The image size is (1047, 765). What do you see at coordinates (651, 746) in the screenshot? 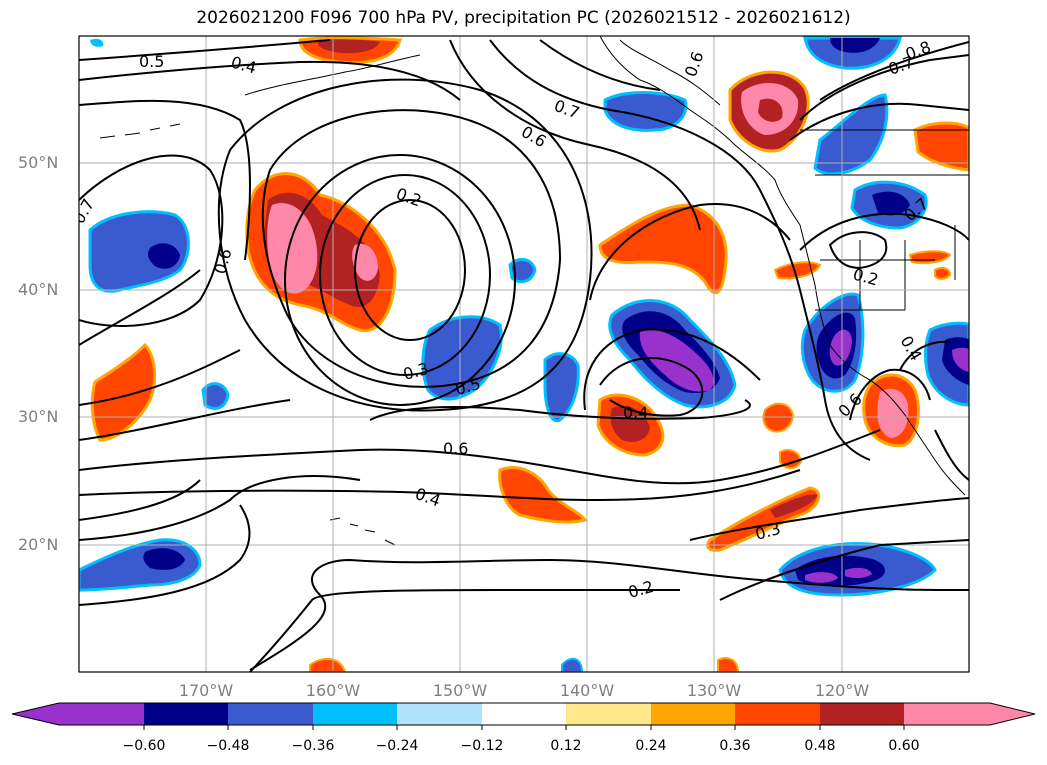
I see `colorbar-tick-label: 0.24` at bounding box center [651, 746].